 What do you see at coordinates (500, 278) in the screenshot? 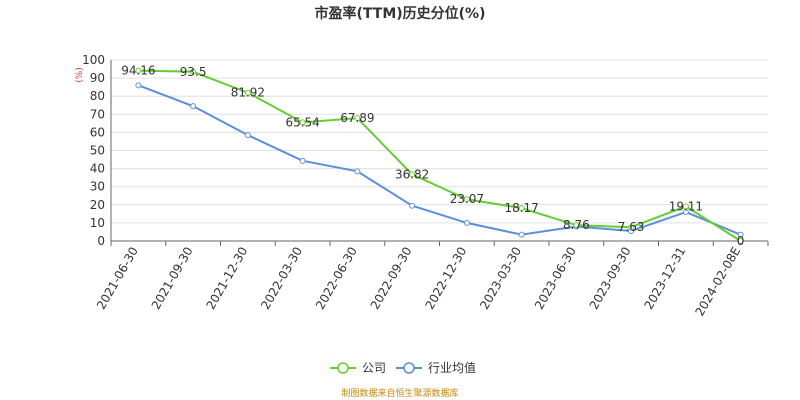
I see `x-tick-label: 2023-03-30` at bounding box center [500, 278].